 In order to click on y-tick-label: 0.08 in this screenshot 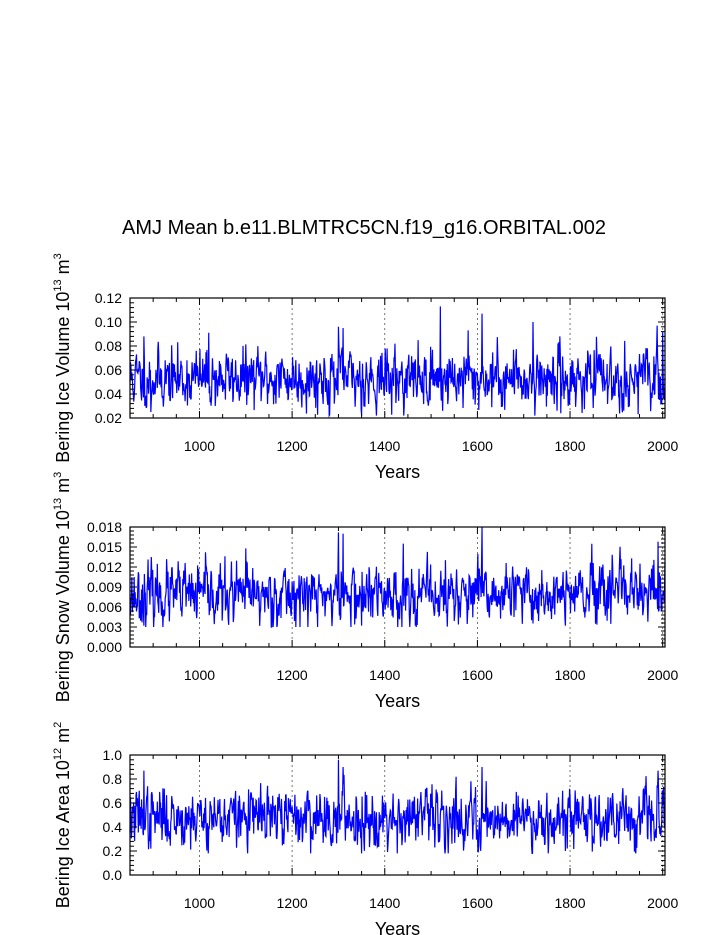, I will do `click(108, 346)`.